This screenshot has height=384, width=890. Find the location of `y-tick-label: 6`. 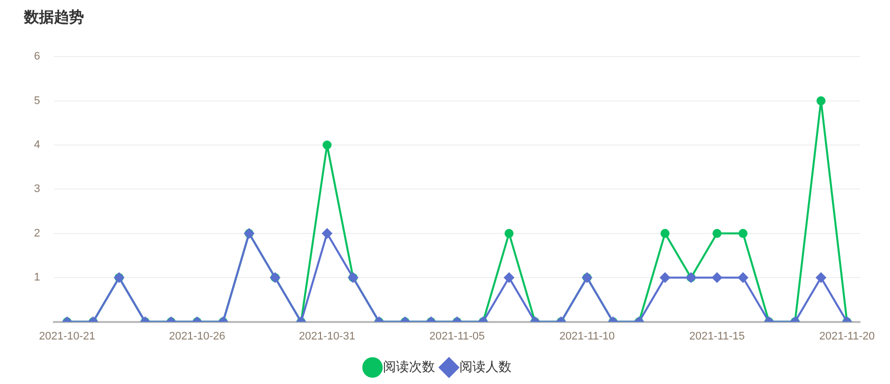

y-tick-label: 6 is located at coordinates (37, 56).